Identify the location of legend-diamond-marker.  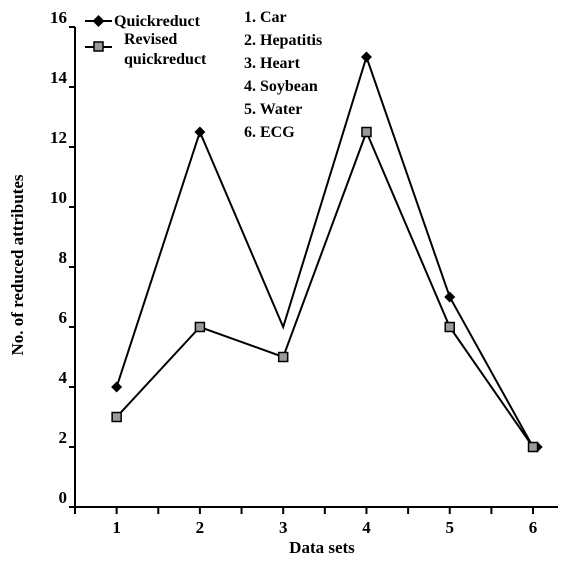
(98, 21).